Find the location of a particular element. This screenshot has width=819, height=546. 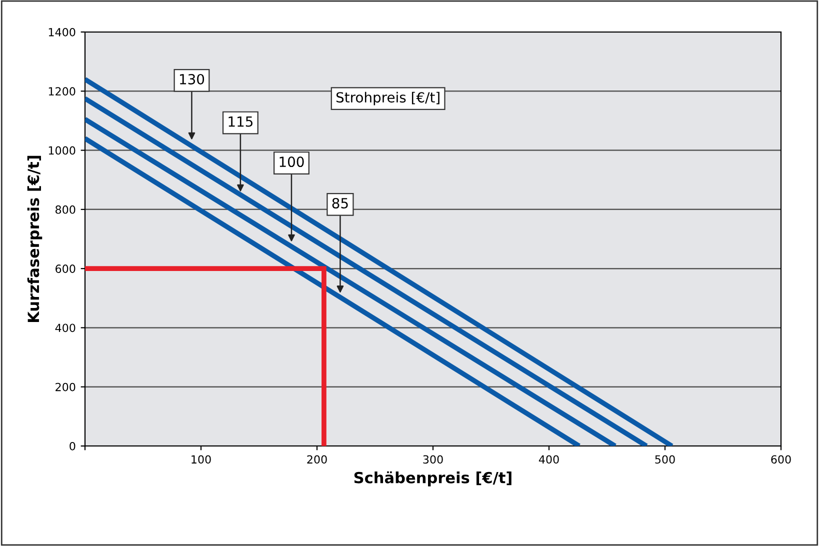

annotation: 85 is located at coordinates (340, 203).